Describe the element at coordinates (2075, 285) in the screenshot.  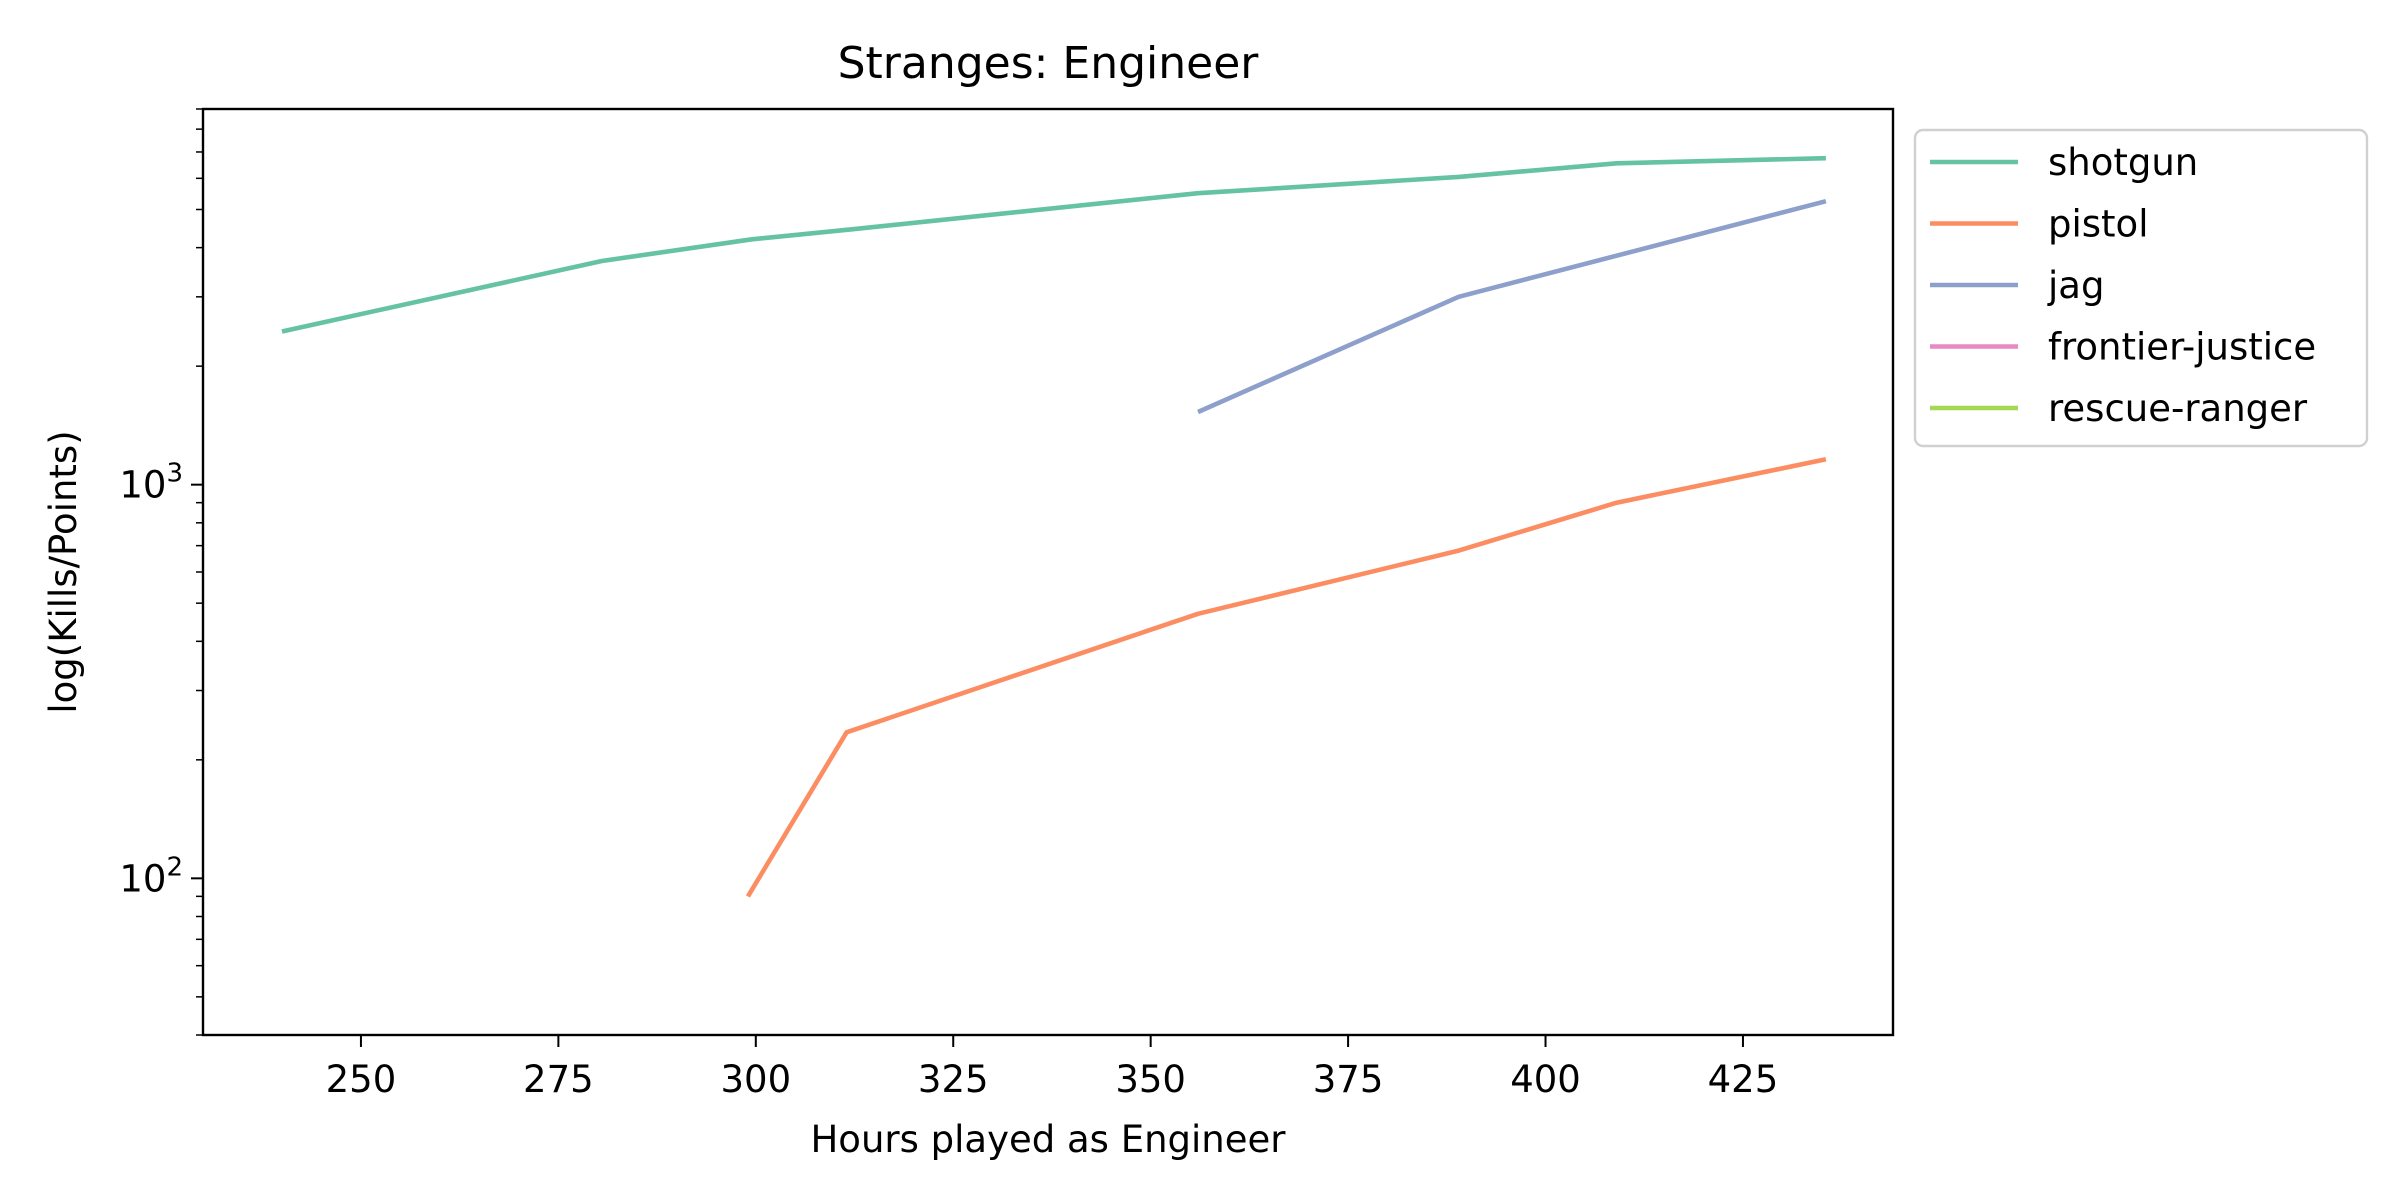
I see `legend-label-jag: jag` at that location.